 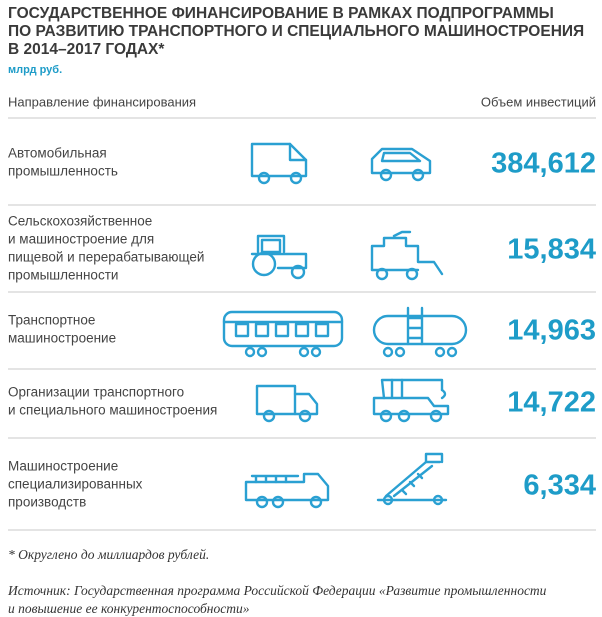 What do you see at coordinates (63, 275) in the screenshot?
I see `row-label: промышленности` at bounding box center [63, 275].